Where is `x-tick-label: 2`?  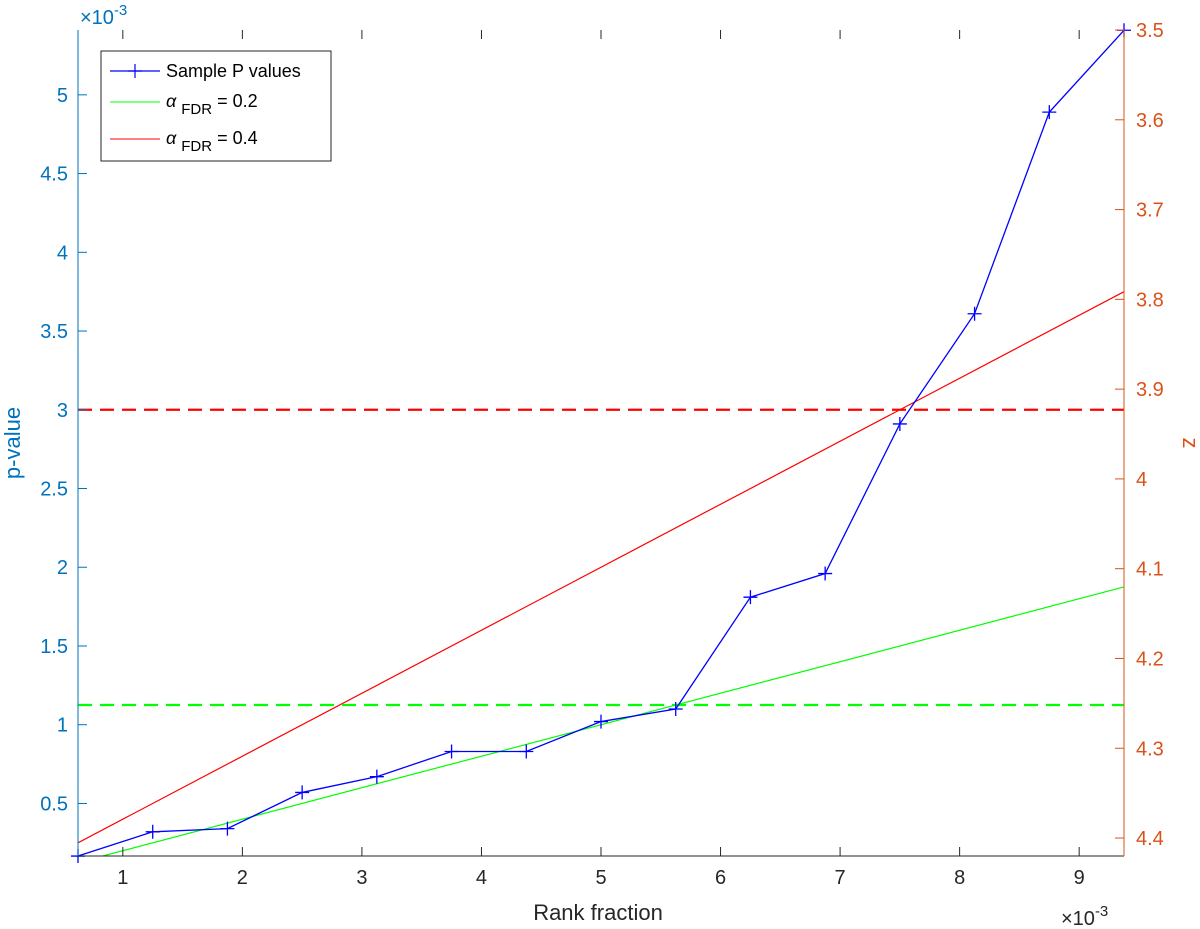
x-tick-label: 2 is located at coordinates (242, 878).